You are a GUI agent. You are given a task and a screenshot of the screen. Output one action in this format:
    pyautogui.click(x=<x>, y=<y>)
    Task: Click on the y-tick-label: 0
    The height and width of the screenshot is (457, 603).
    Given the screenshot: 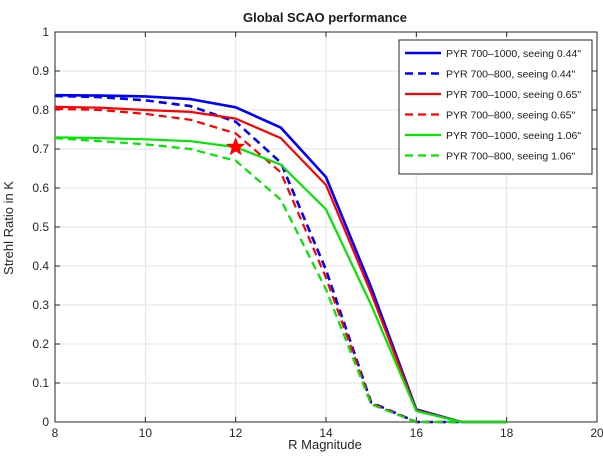 What is the action you would take?
    pyautogui.click(x=45, y=422)
    